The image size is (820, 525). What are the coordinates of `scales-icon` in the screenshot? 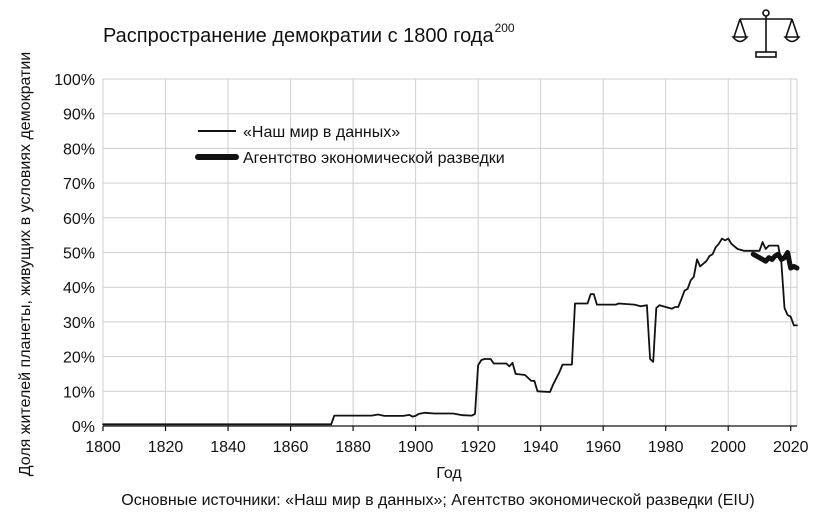 It's located at (766, 33).